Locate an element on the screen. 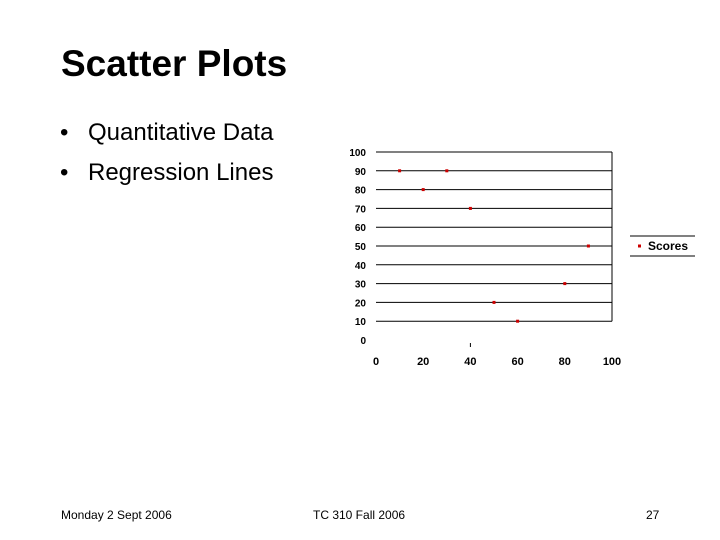 The image size is (720, 540). y-tick-label: 10 is located at coordinates (361, 322).